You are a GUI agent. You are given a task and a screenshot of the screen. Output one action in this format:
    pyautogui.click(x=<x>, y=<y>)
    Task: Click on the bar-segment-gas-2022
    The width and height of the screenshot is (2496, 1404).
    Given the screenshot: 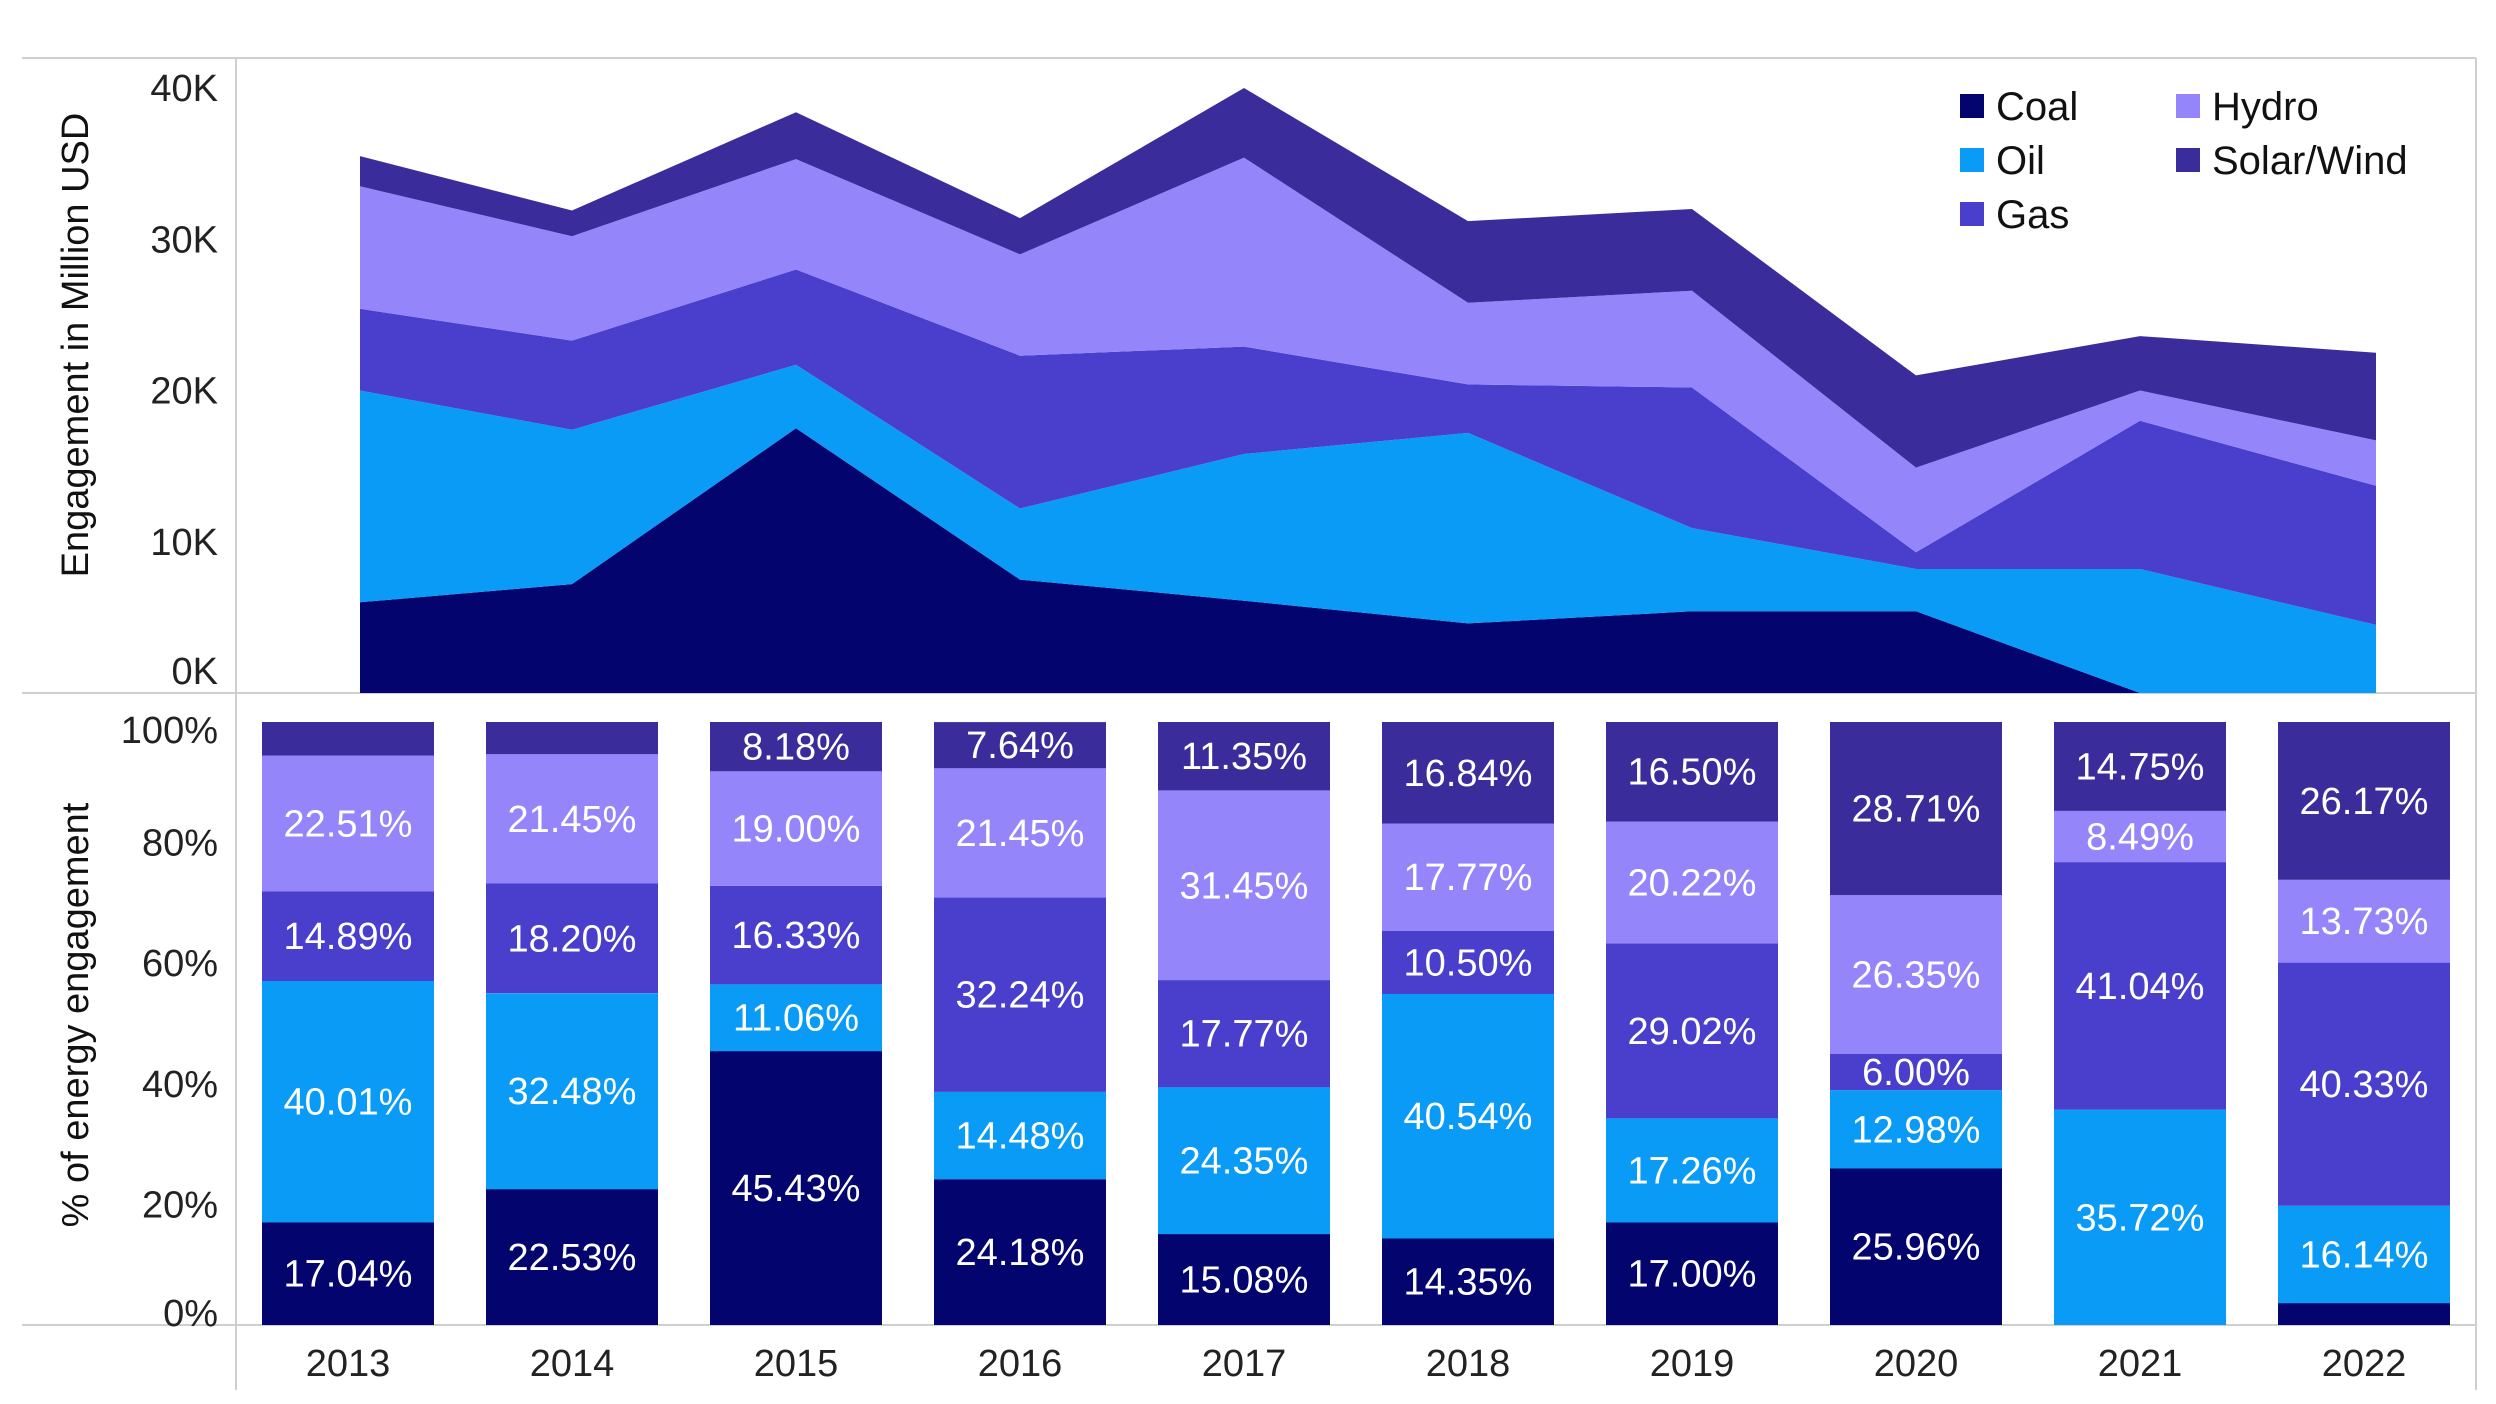 What is the action you would take?
    pyautogui.click(x=2364, y=1084)
    